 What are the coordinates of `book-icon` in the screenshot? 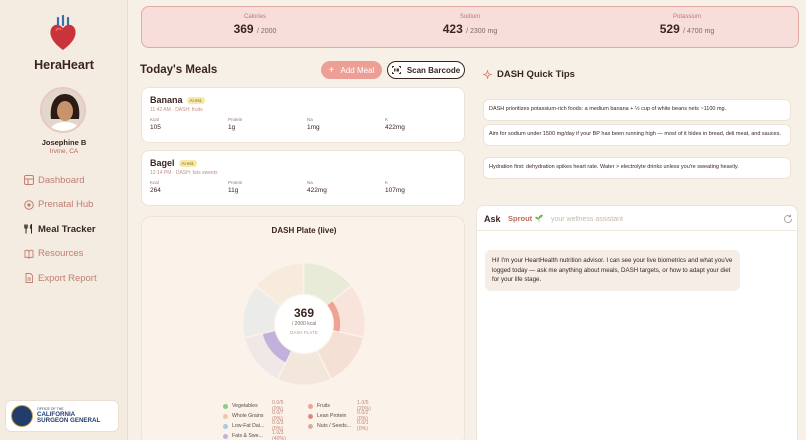 It's located at (29, 254).